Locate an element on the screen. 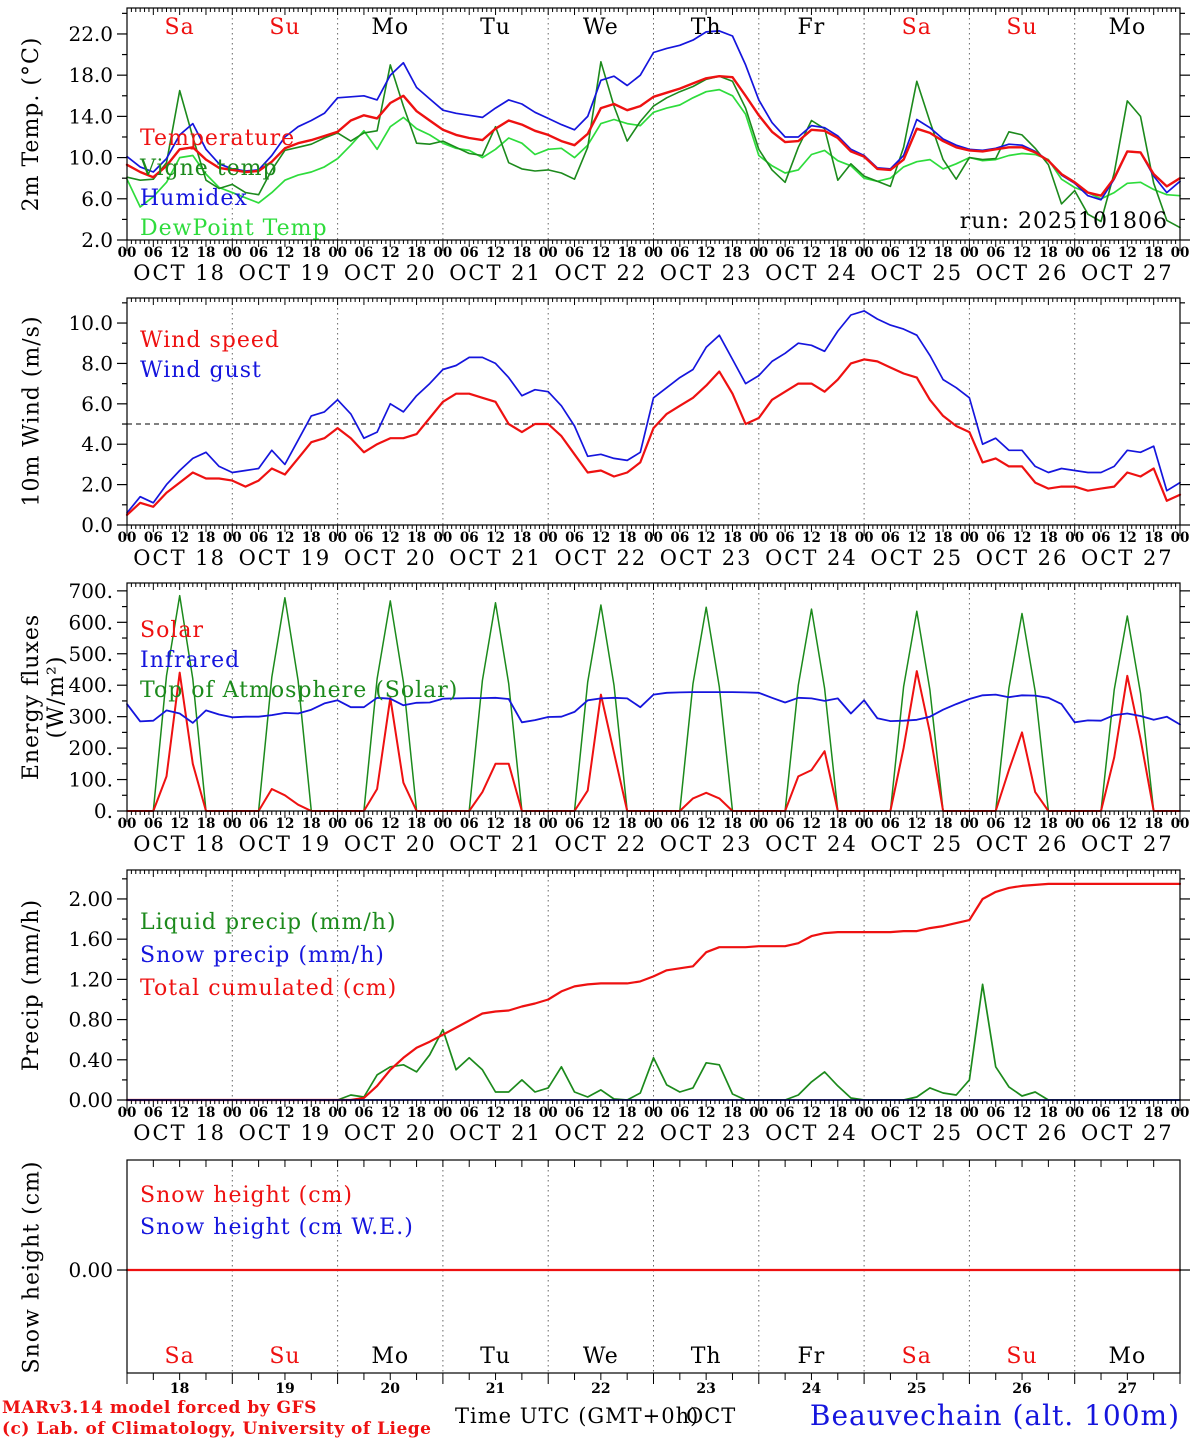  y-tick-label: 0.0 is located at coordinates (97, 525).